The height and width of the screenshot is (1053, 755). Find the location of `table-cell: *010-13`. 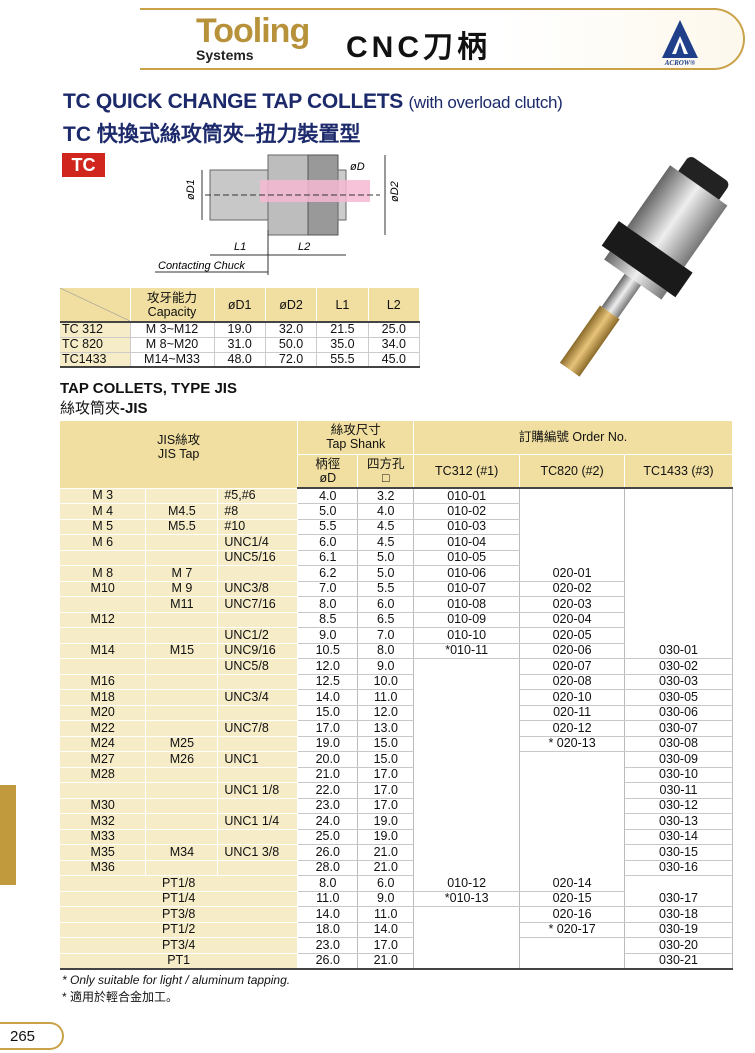

table-cell: *010-13 is located at coordinates (467, 899).